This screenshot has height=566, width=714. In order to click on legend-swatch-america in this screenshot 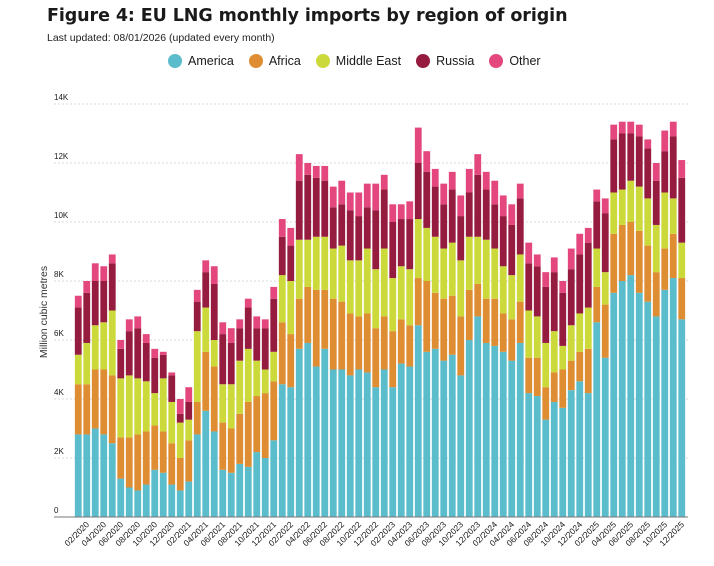, I will do `click(175, 61)`.